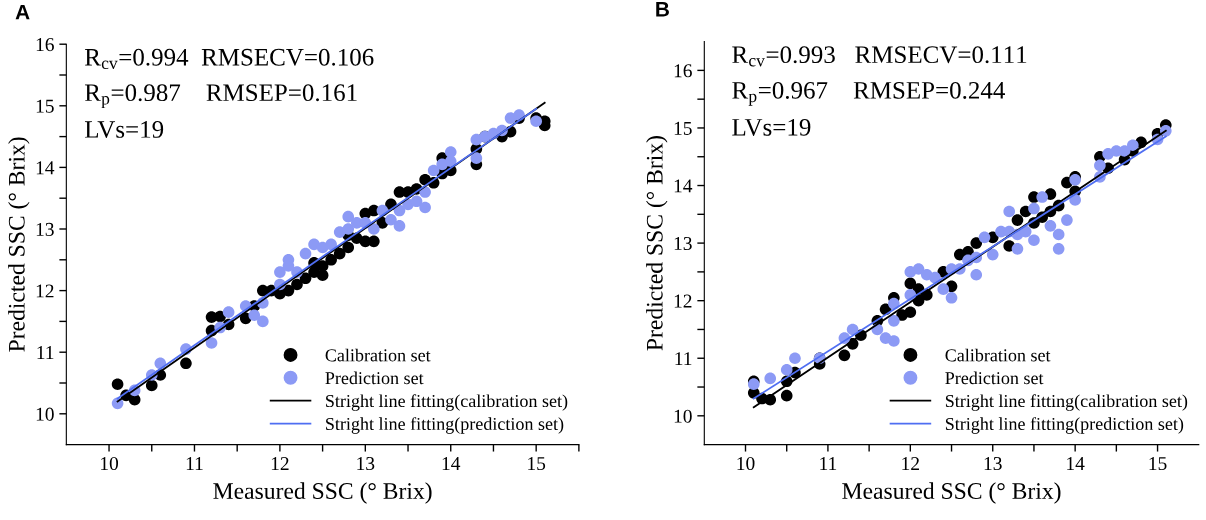 The width and height of the screenshot is (1206, 520). What do you see at coordinates (229, 59) in the screenshot?
I see `annotation: R$_{cv}$=0.994 RMSECV=0.106` at bounding box center [229, 59].